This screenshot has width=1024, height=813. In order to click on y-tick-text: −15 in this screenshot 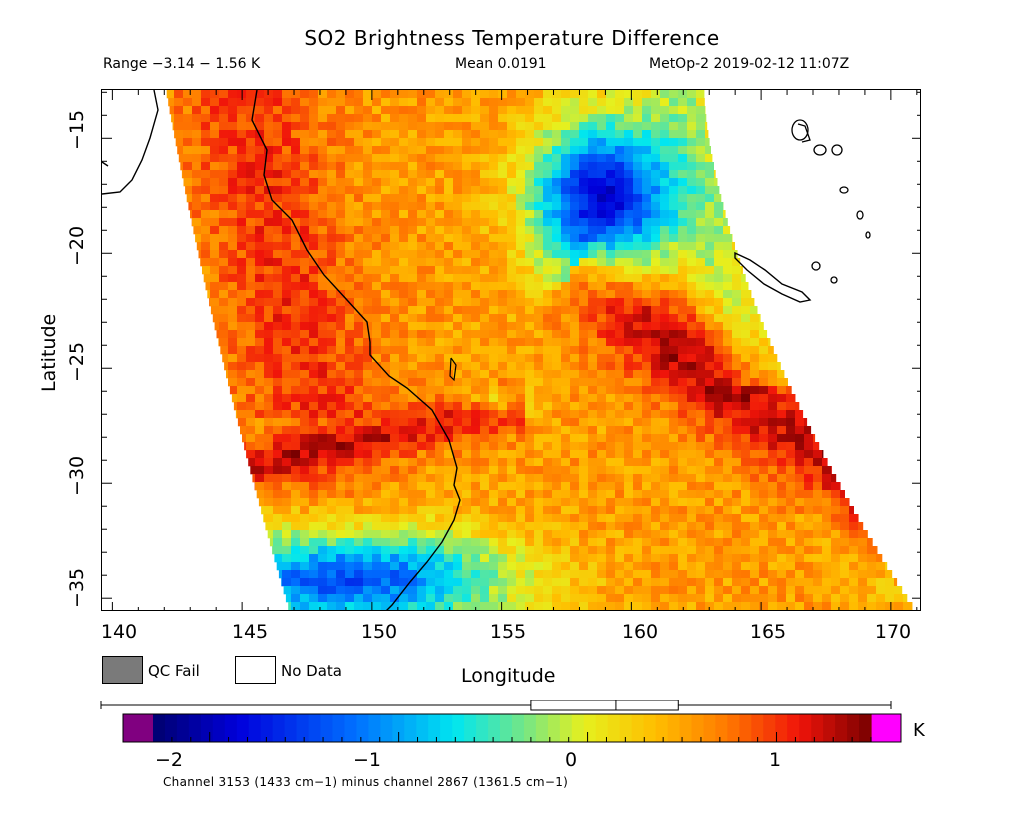, I will do `click(77, 129)`.